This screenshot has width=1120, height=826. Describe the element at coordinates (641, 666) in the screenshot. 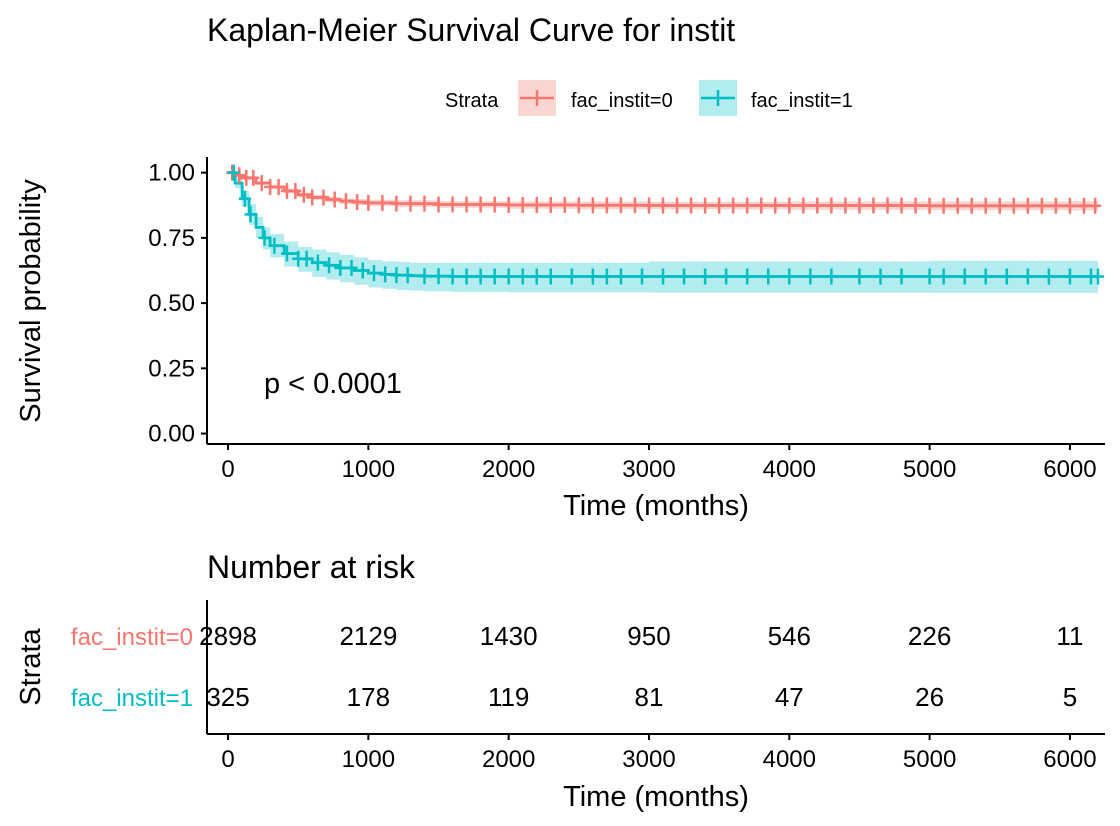

I see `risk-table-cells: 2898 2129 1430 950 546 226 11 325 178 119 81 47 26 5` at that location.